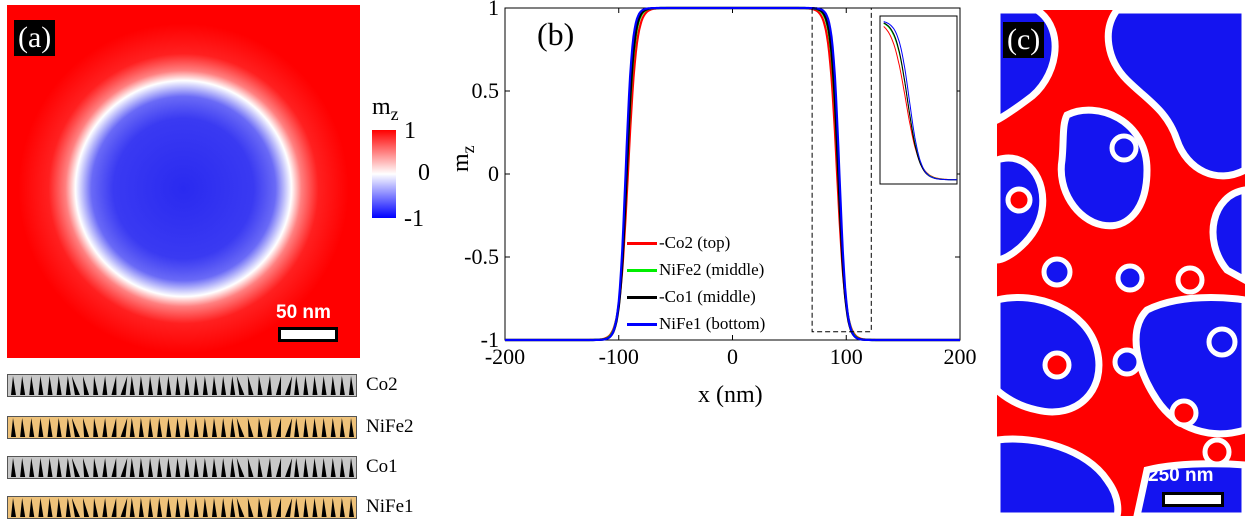  What do you see at coordinates (556, 34) in the screenshot?
I see `panel-b-label: (b)` at bounding box center [556, 34].